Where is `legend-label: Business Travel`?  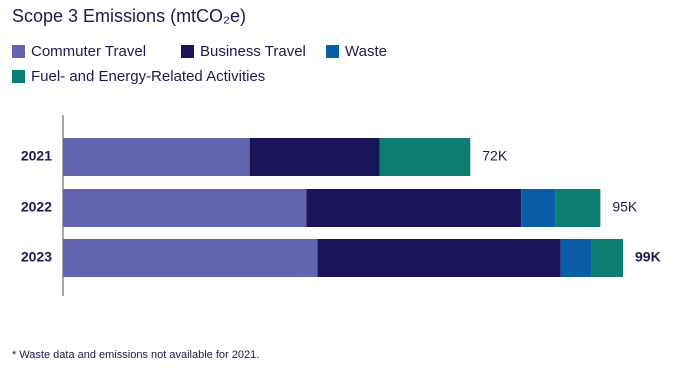 legend-label: Business Travel is located at coordinates (253, 51).